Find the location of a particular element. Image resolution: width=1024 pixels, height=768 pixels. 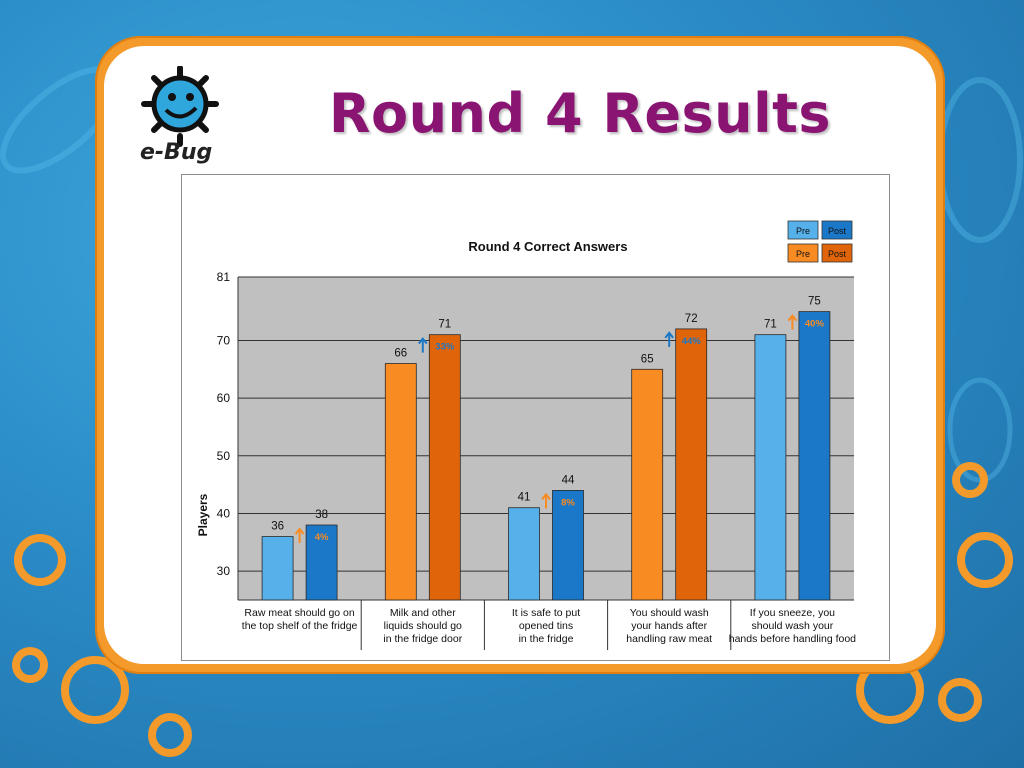

y-tick-label: 70 is located at coordinates (224, 340).